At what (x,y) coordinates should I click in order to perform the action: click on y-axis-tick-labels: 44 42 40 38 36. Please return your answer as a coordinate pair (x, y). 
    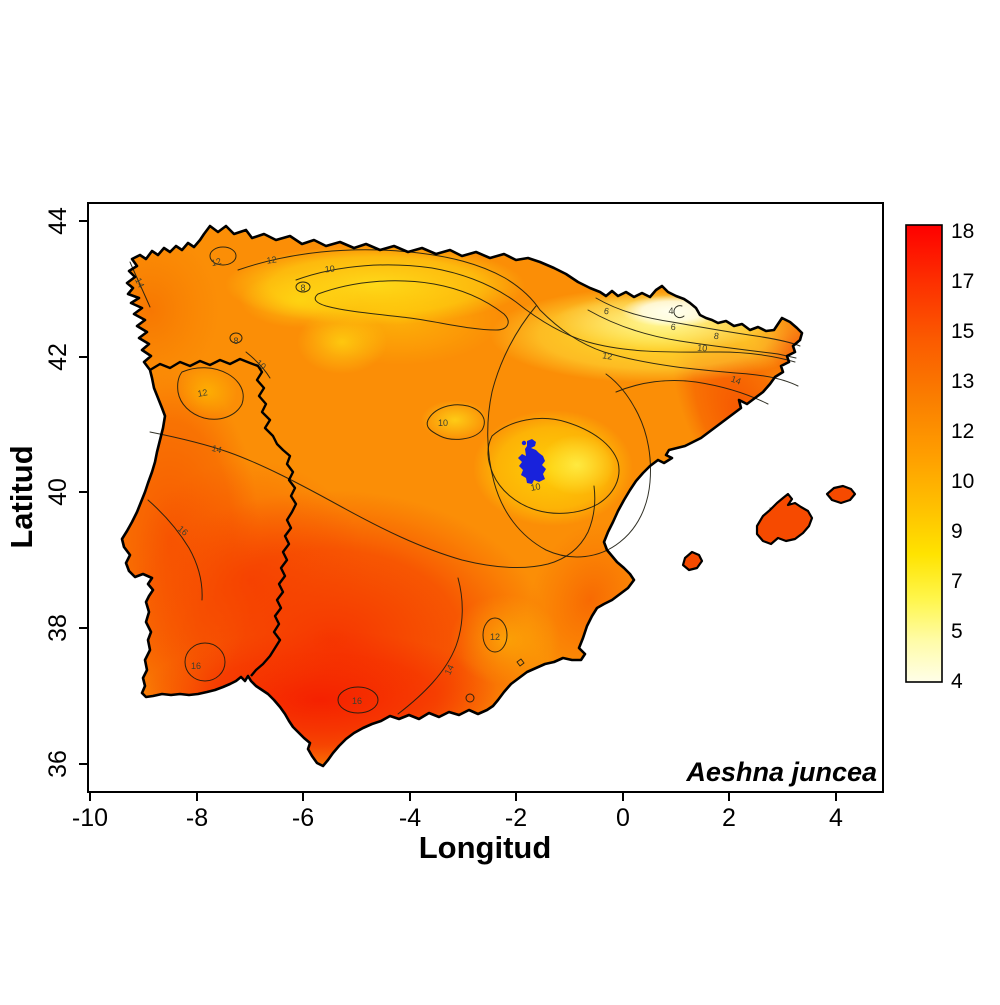
    Looking at the image, I should click on (58, 492).